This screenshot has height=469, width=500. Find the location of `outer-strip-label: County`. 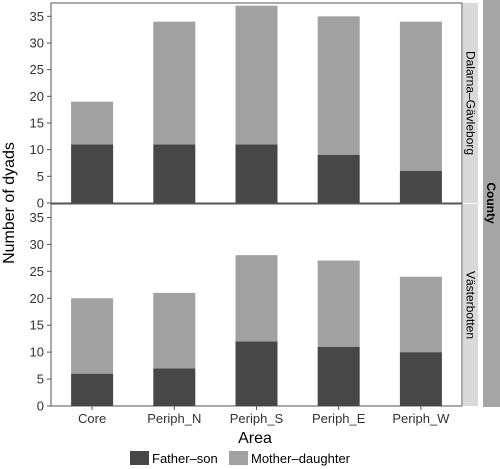

outer-strip-label: County is located at coordinates (491, 203).